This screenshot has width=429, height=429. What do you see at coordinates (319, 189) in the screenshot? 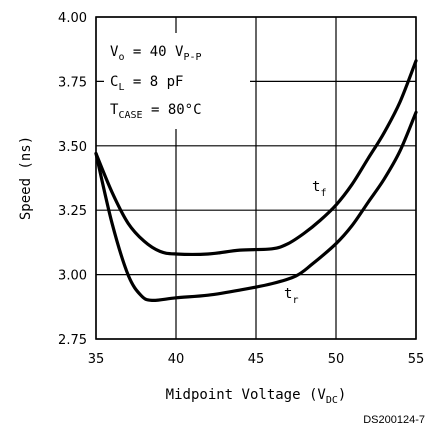
I see `series-label-tf: tf` at bounding box center [319, 189].